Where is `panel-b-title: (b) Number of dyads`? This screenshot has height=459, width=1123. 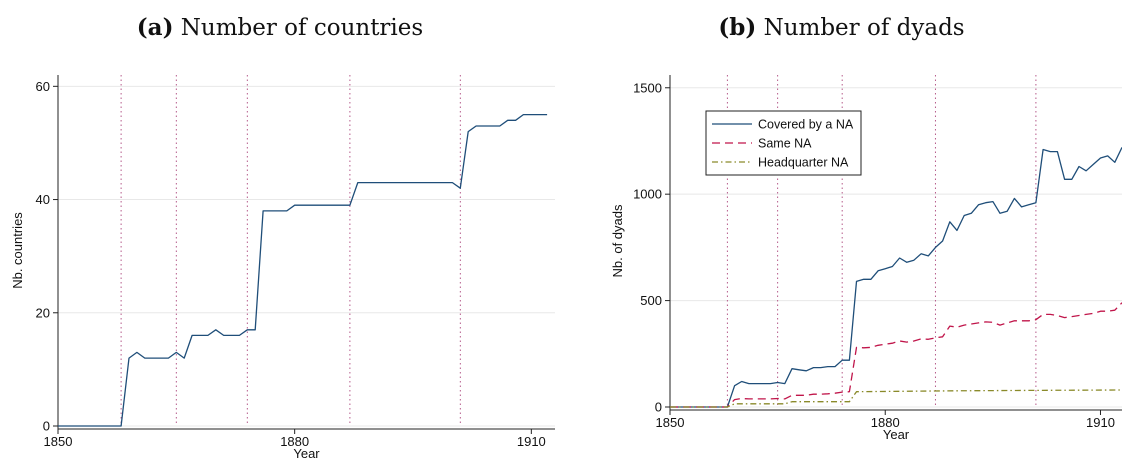 panel-b-title: (b) Number of dyads is located at coordinates (841, 27).